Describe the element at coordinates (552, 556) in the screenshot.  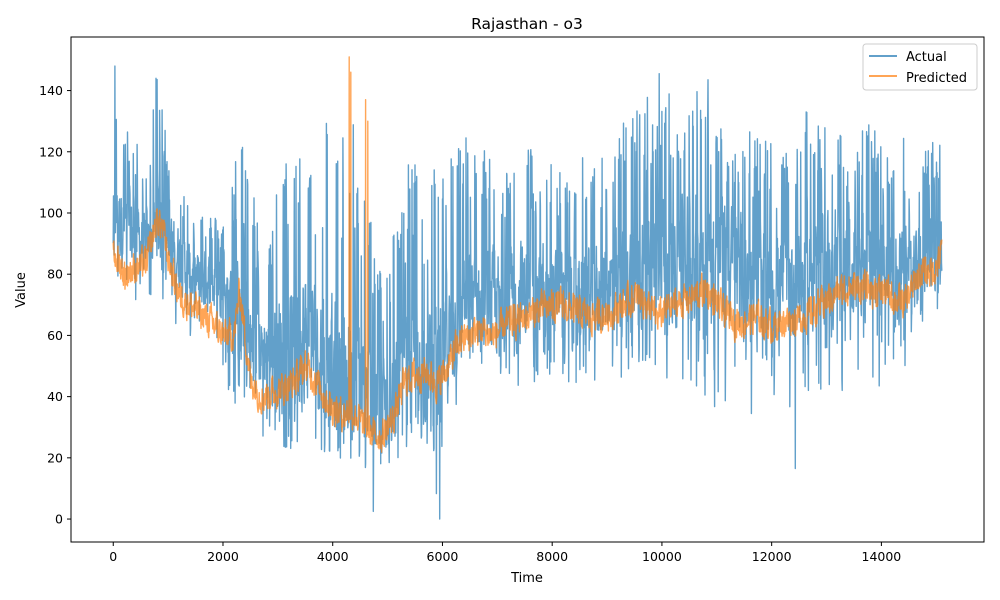
I see `x-tick-label: 8000` at that location.